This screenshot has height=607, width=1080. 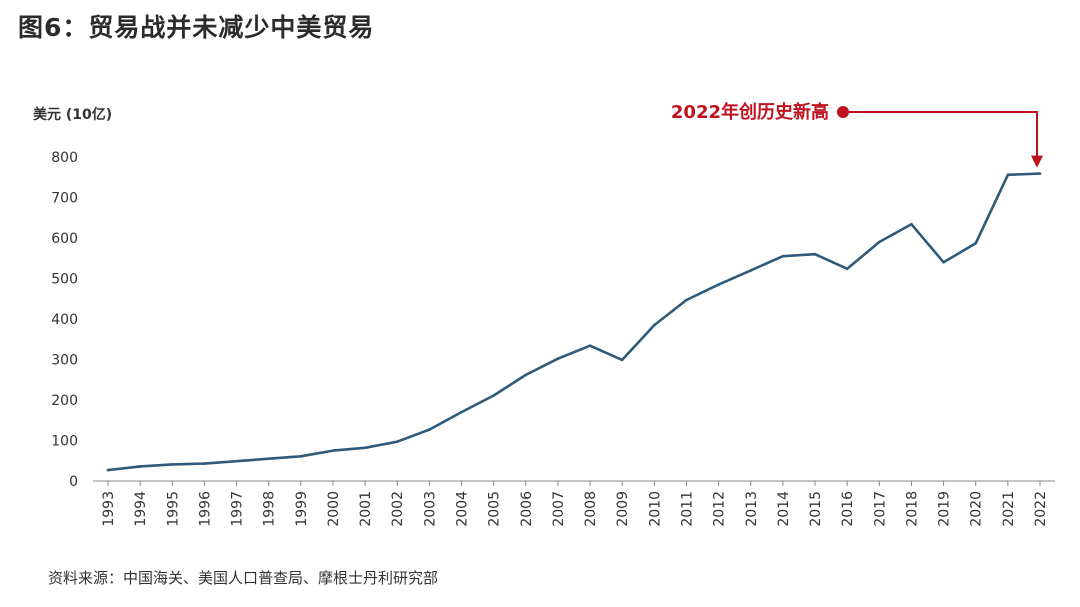 What do you see at coordinates (238, 509) in the screenshot?
I see `x-tick-label: 1997` at bounding box center [238, 509].